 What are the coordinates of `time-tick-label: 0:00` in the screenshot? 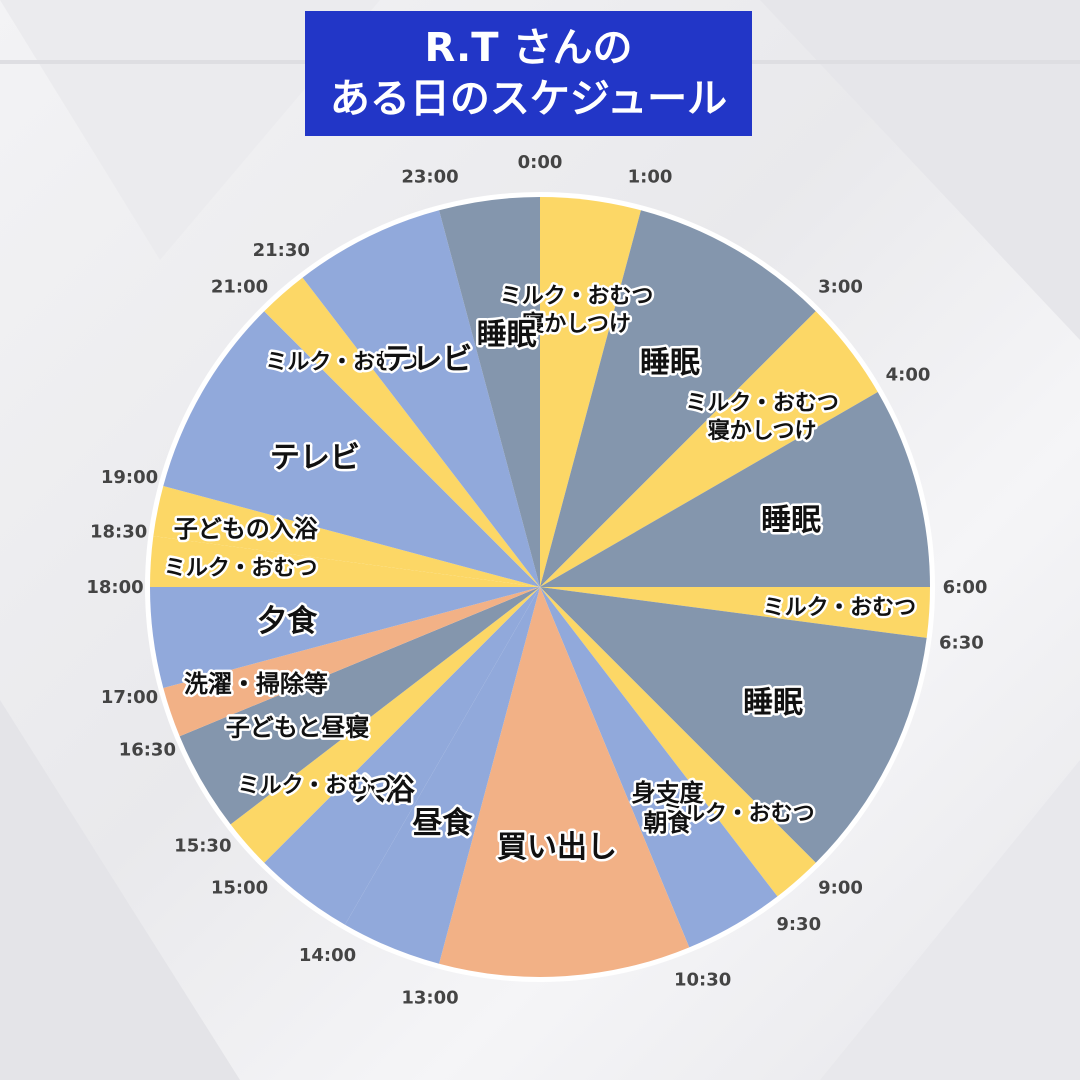 It's located at (540, 162).